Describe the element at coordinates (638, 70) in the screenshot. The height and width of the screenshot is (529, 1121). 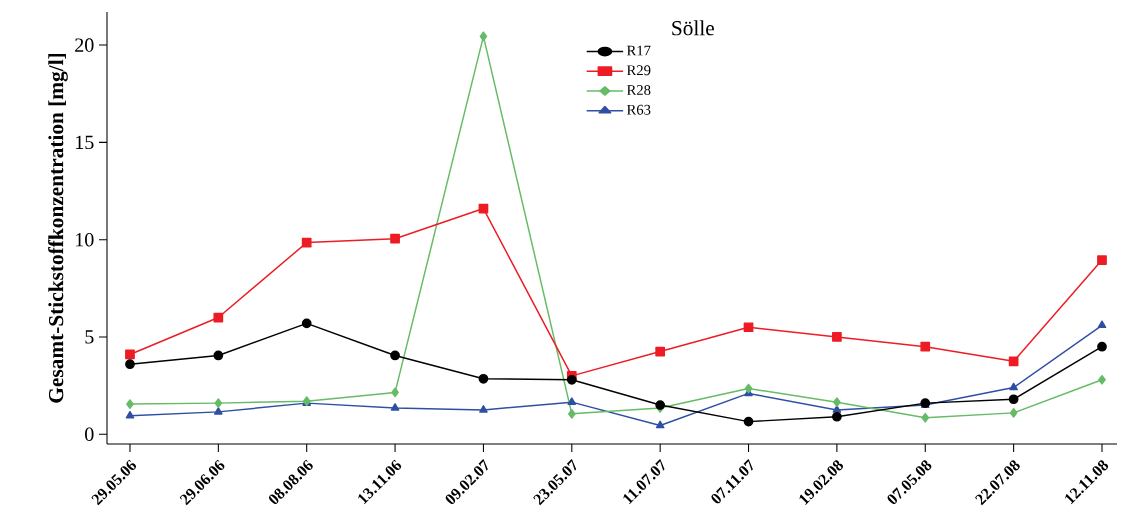
I see `legend-label: R29` at that location.